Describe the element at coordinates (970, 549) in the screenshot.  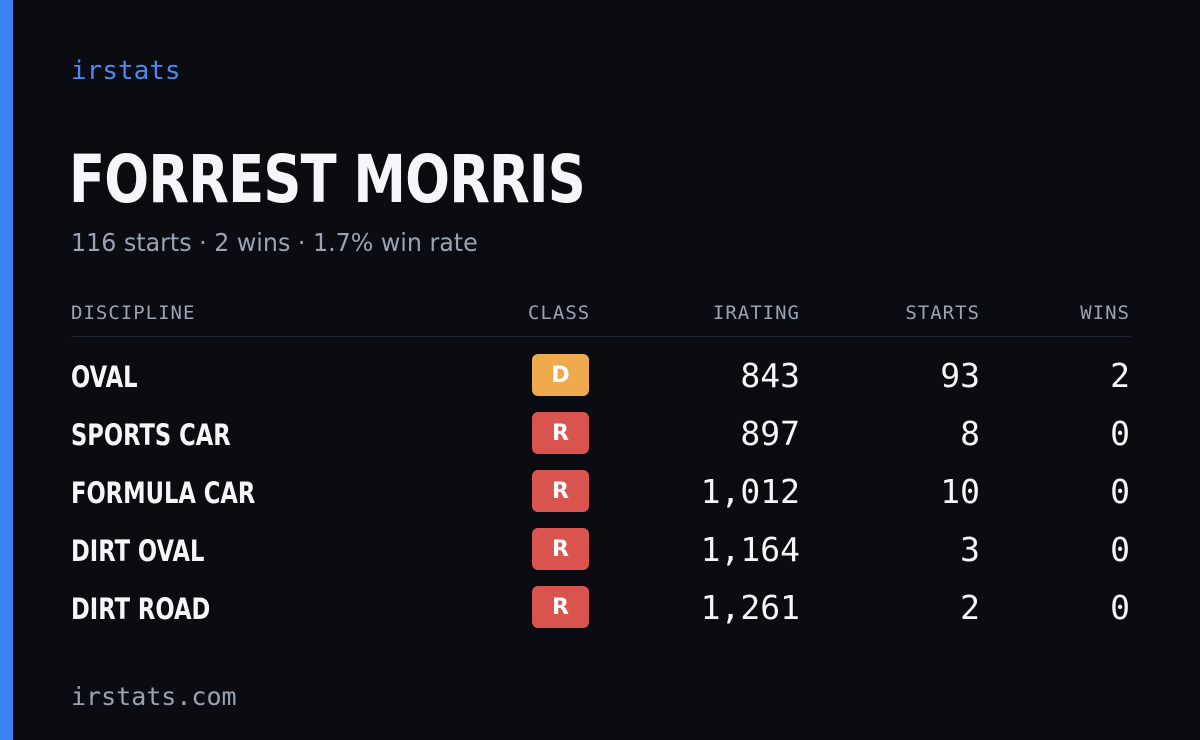
I see `starts-value: 3` at that location.